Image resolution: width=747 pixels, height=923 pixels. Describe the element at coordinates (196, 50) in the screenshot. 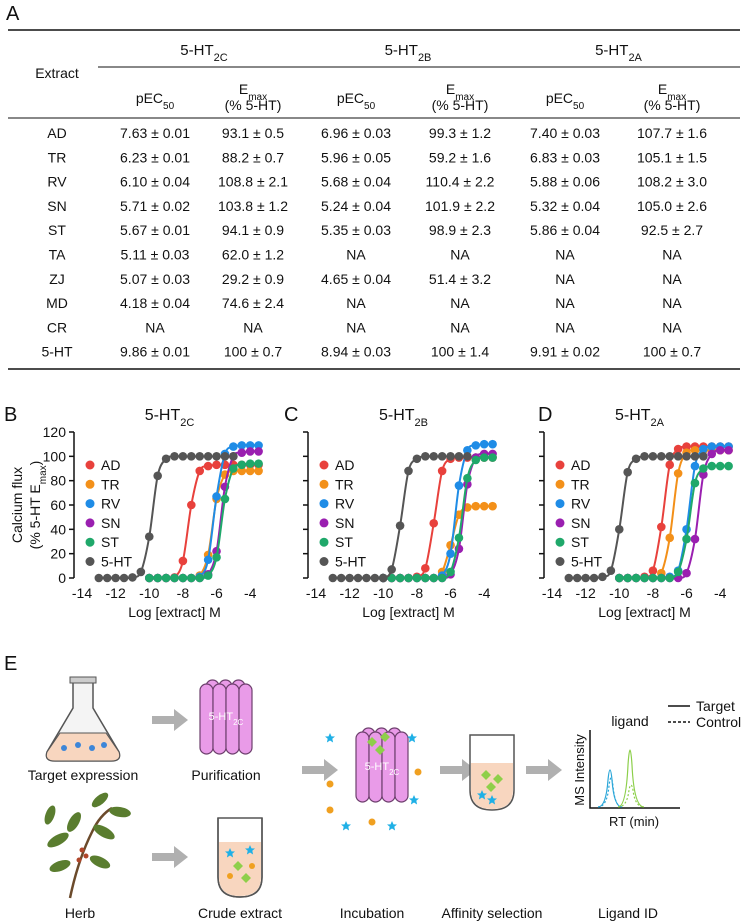

I see `receptor-header-base: 5-HT` at that location.